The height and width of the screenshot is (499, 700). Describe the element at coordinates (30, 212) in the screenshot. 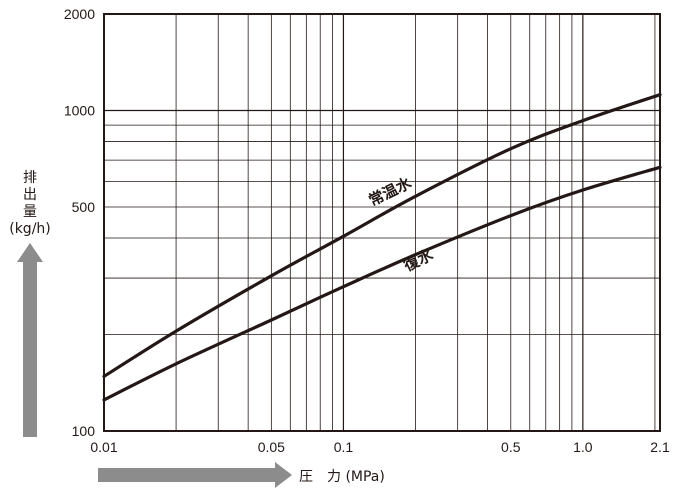

I see `y-axis-title-line-3: 量` at that location.